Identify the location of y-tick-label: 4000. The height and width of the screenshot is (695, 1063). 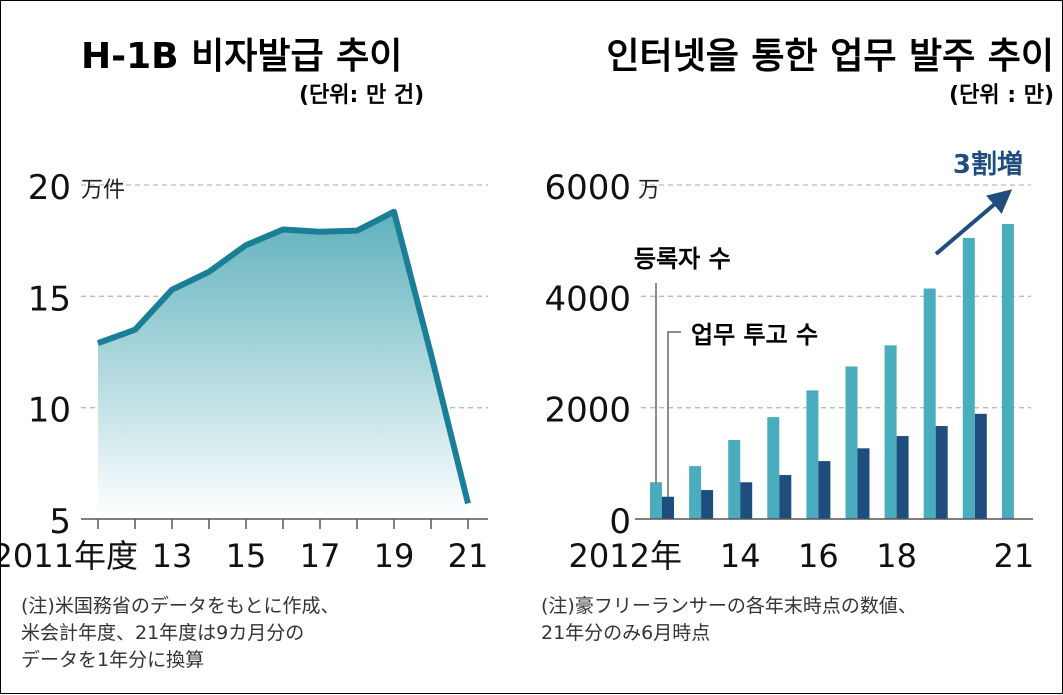
(587, 299).